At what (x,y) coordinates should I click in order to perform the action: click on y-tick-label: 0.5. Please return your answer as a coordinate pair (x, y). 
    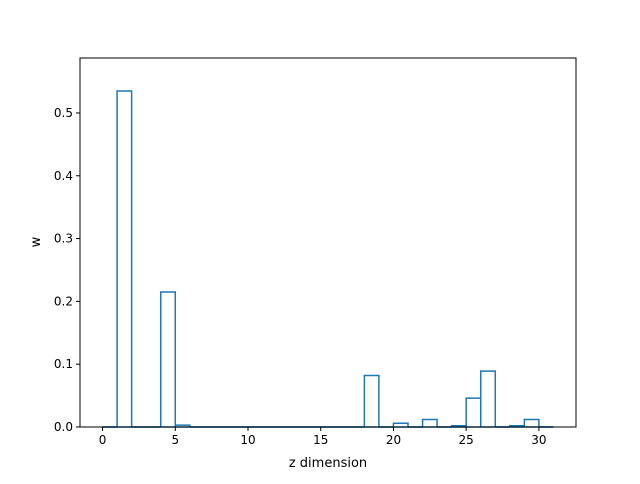
    Looking at the image, I should click on (63, 113).